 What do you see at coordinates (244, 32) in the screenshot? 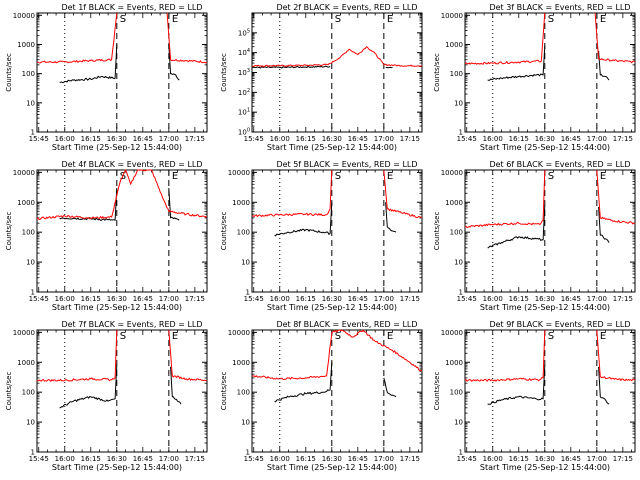
I see `y-tick-label: 10⁵` at bounding box center [244, 32].